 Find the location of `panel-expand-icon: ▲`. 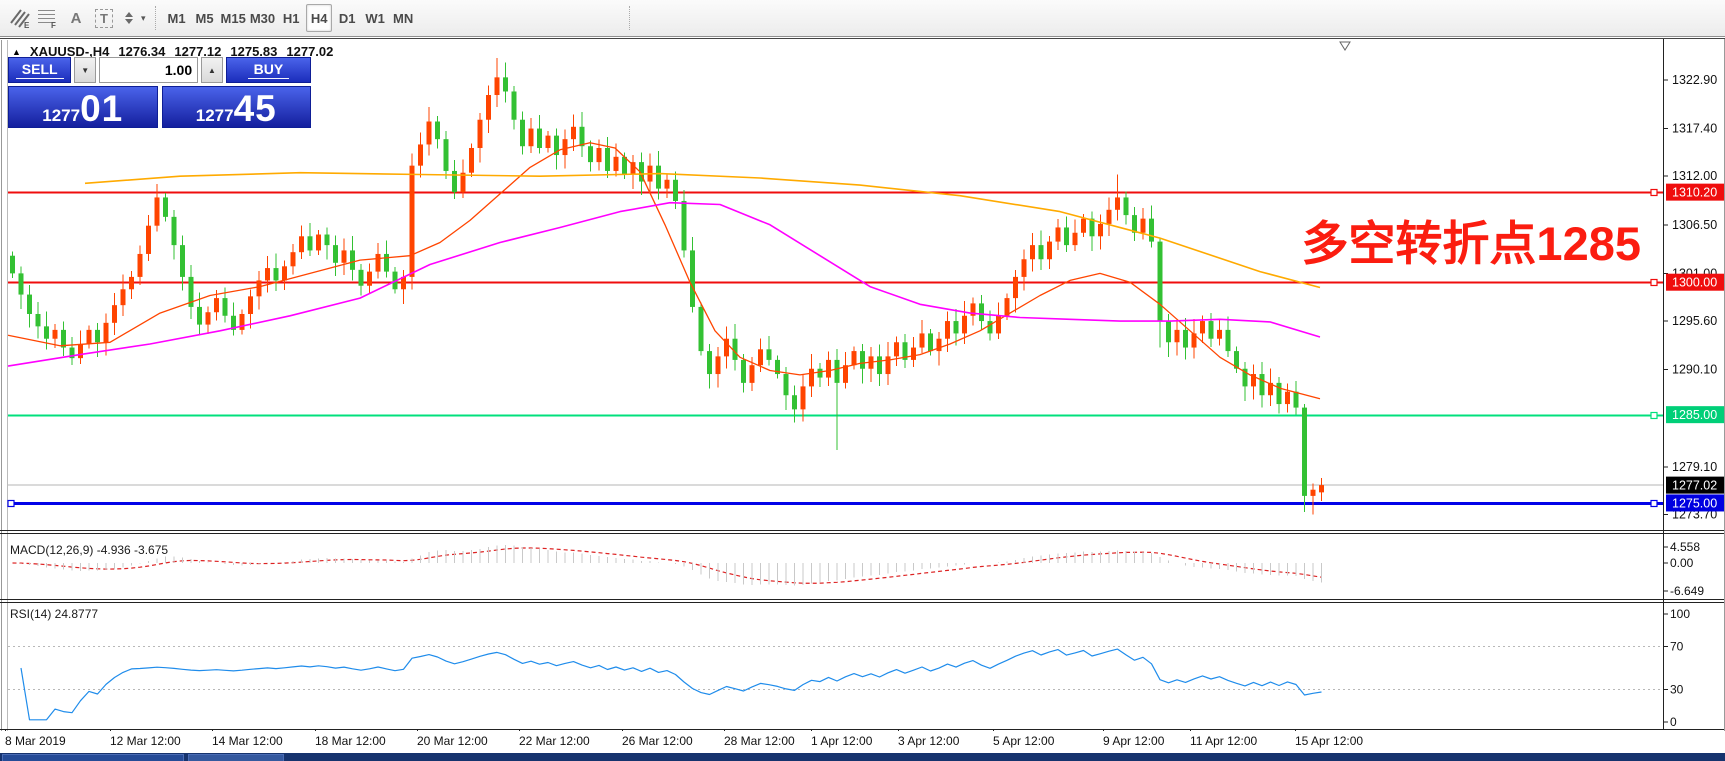

panel-expand-icon: ▲ is located at coordinates (16, 51).